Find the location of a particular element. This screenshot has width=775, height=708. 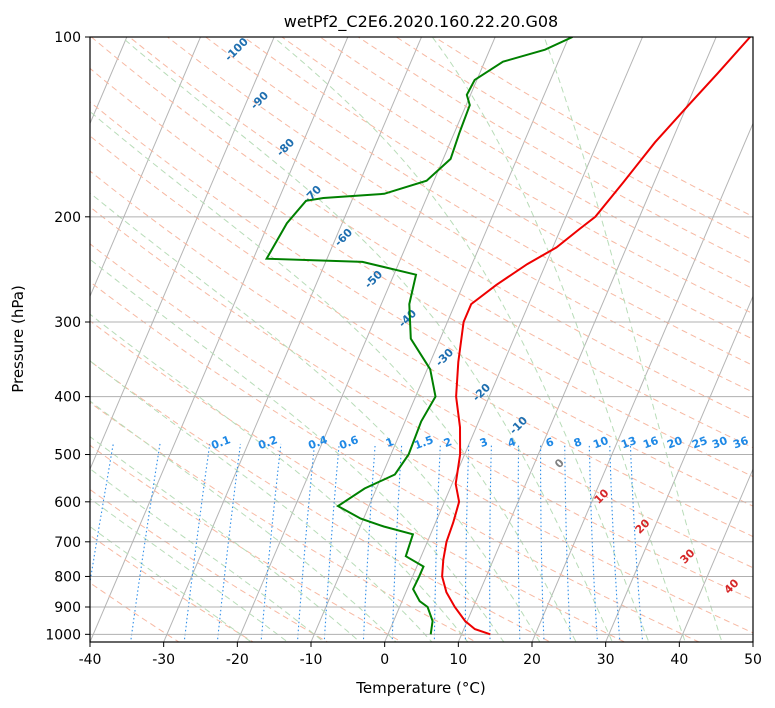

mixing-ratio-label: 13 is located at coordinates (628, 442).